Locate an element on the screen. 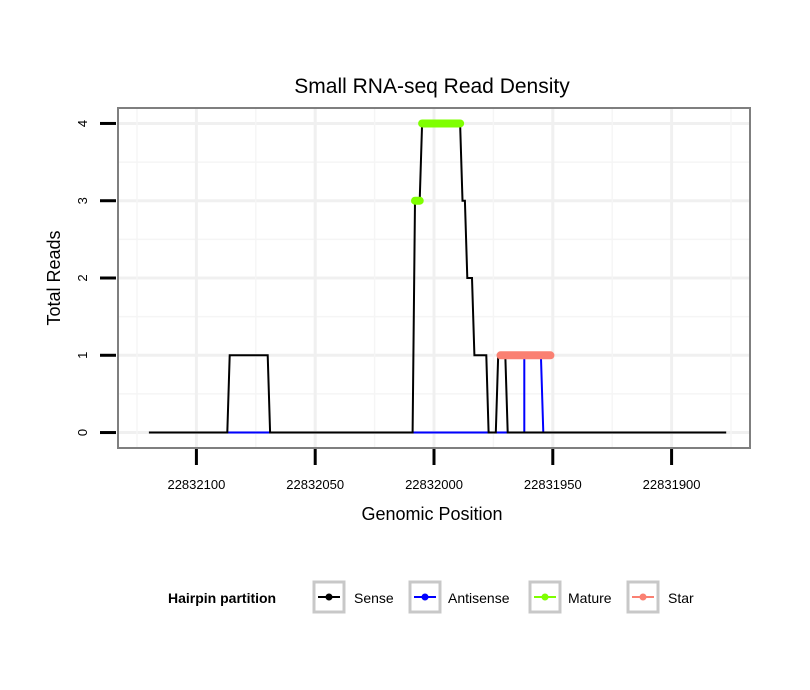 Image resolution: width=810 pixels, height=690 pixels. legend-label-sense: Sense is located at coordinates (374, 598).